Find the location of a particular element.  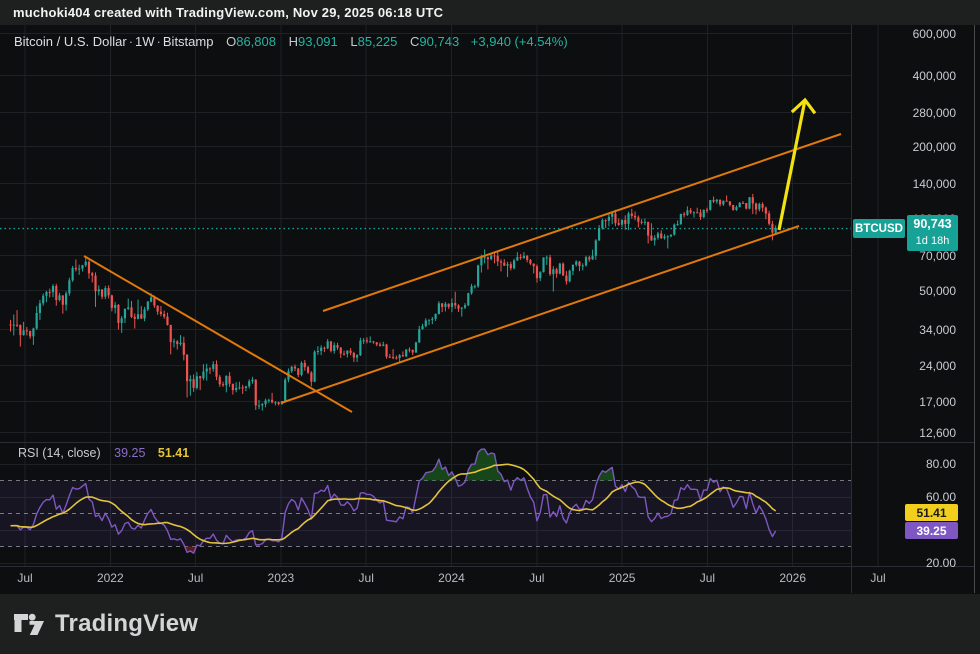

time-axis-label: 2026 is located at coordinates (793, 578).